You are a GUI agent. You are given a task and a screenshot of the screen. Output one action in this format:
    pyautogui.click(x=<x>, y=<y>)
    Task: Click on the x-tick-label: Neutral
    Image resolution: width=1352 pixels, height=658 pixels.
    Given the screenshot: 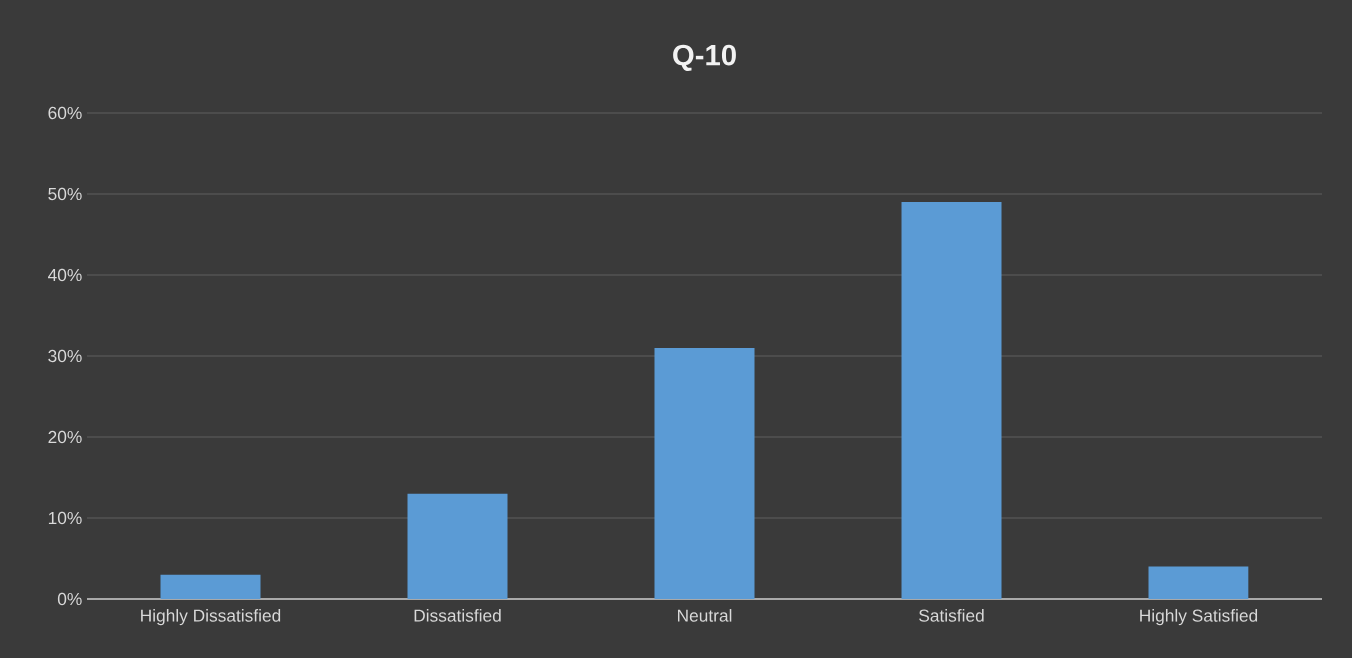 What is the action you would take?
    pyautogui.click(x=704, y=615)
    